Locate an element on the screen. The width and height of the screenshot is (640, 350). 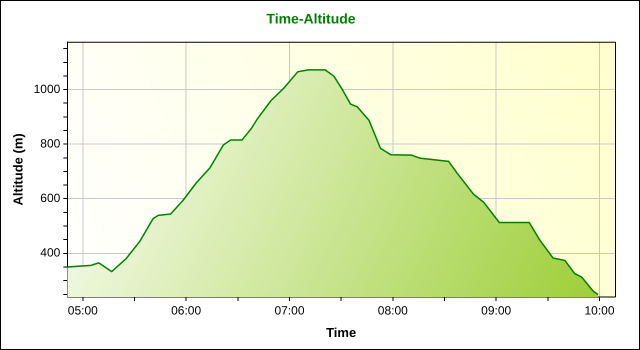
x-tick-label: 08:00 is located at coordinates (393, 311).